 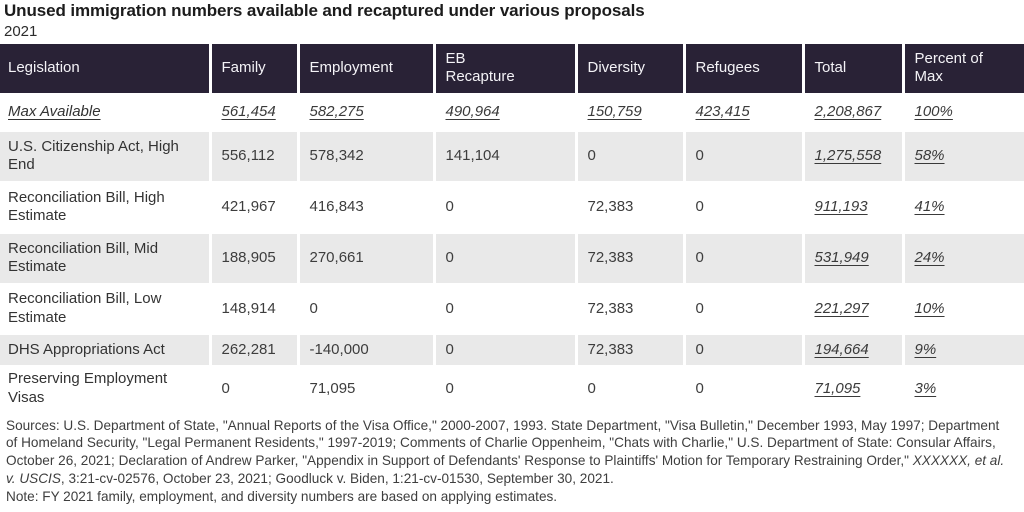 What do you see at coordinates (962, 388) in the screenshot?
I see `cell-percent: 3%` at bounding box center [962, 388].